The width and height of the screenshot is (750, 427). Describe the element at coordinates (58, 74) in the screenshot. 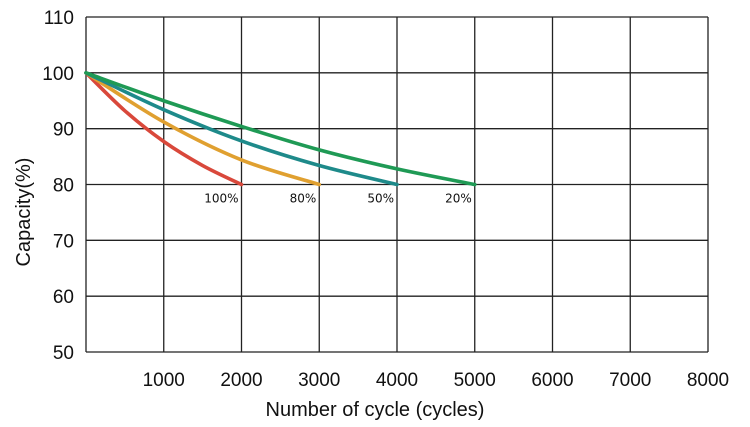

I see `y-tick-label: 100` at that location.